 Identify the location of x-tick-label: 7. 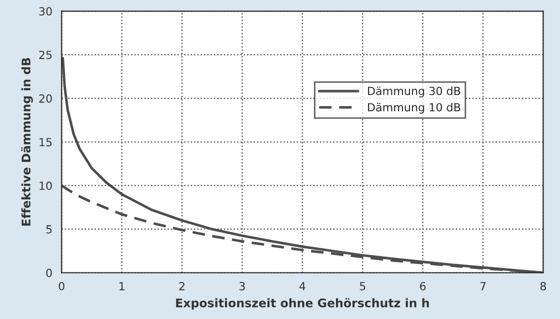
(483, 286).